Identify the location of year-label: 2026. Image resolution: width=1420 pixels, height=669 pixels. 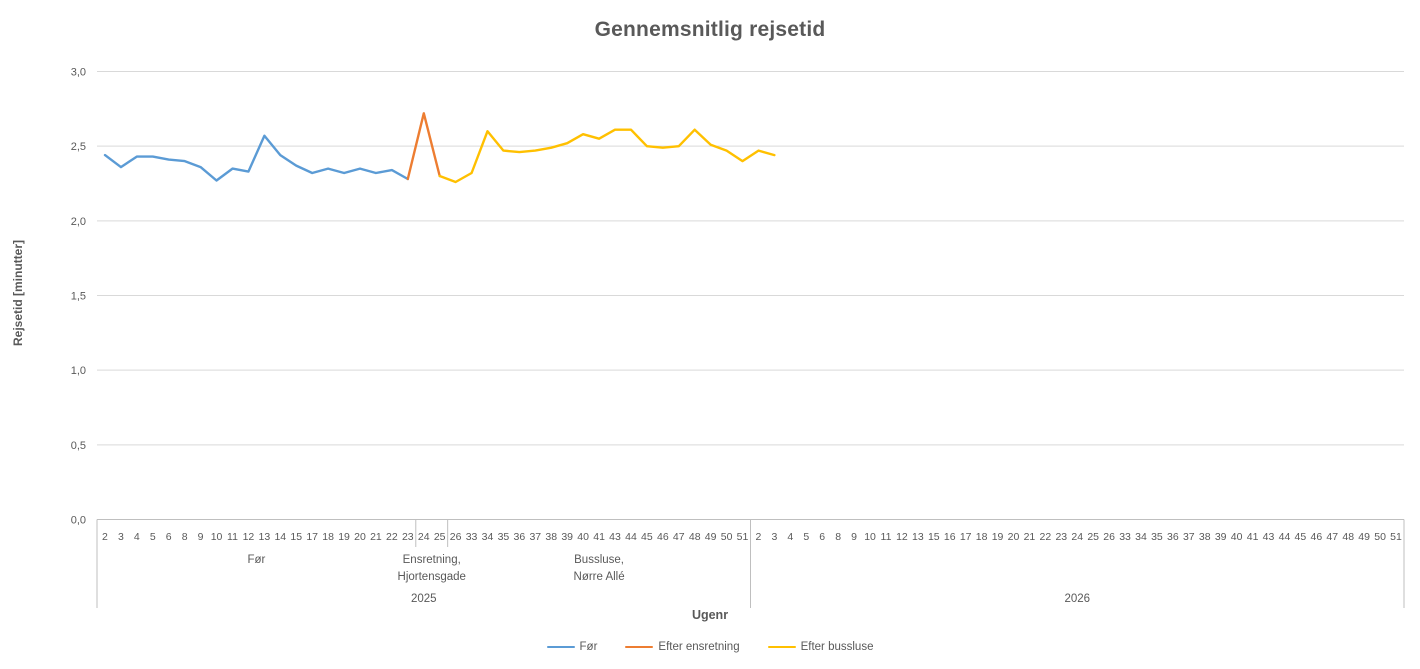
(1077, 599).